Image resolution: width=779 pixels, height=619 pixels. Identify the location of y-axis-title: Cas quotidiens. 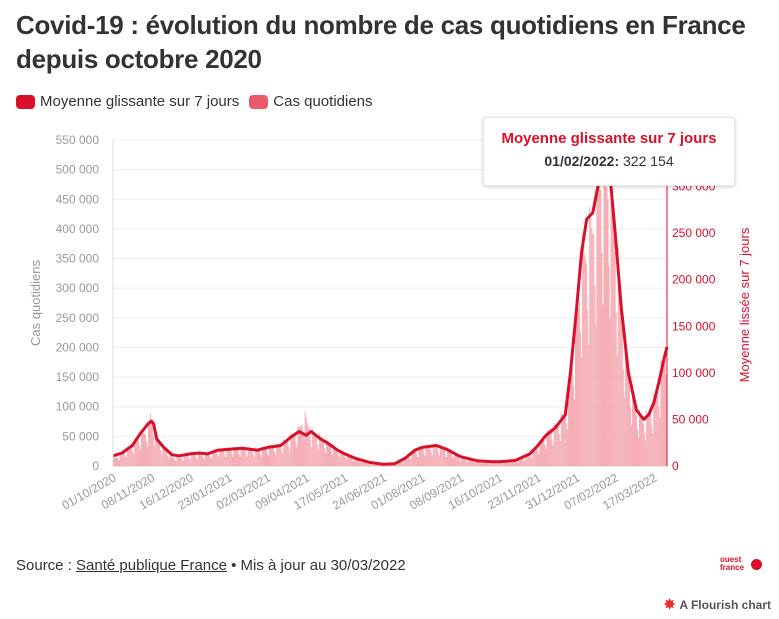
(35, 303).